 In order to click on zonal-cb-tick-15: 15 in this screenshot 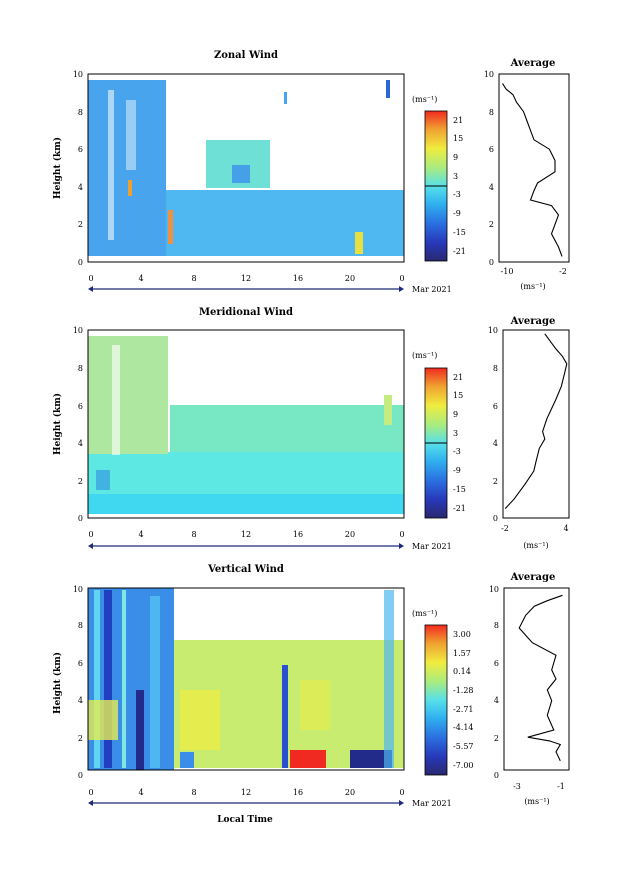, I will do `click(458, 138)`.